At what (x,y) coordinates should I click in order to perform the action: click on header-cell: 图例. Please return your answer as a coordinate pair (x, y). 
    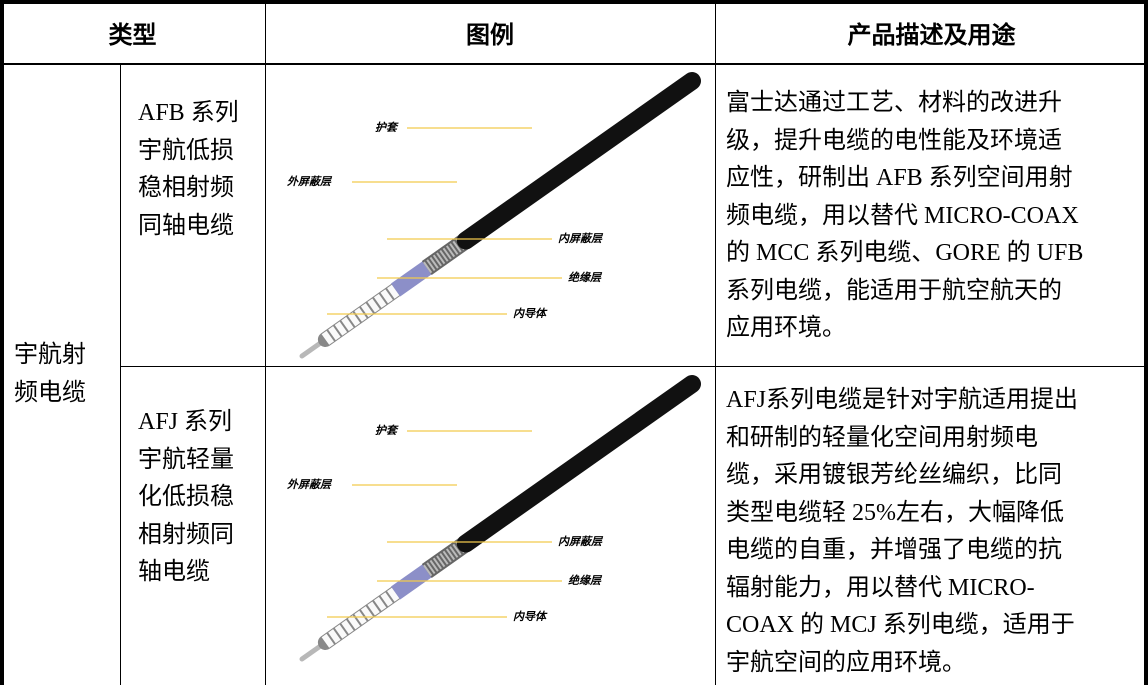
    Looking at the image, I should click on (490, 34).